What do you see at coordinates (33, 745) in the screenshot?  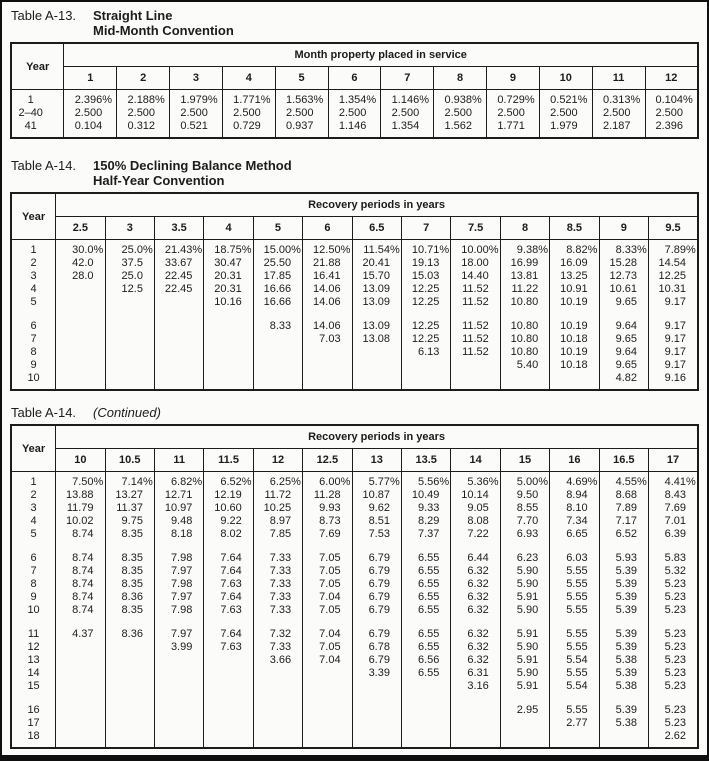 I see `year-cell` at bounding box center [33, 745].